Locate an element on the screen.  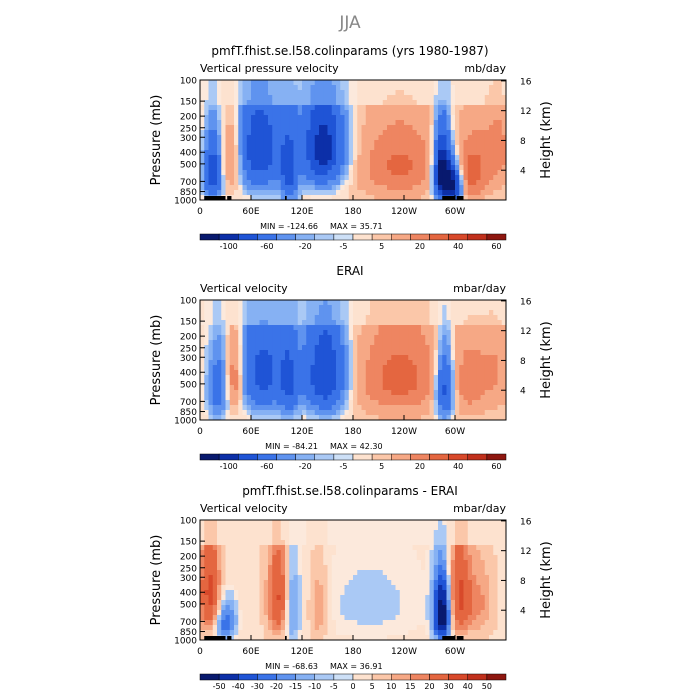
lon-tick-label: 60E is located at coordinates (250, 212).